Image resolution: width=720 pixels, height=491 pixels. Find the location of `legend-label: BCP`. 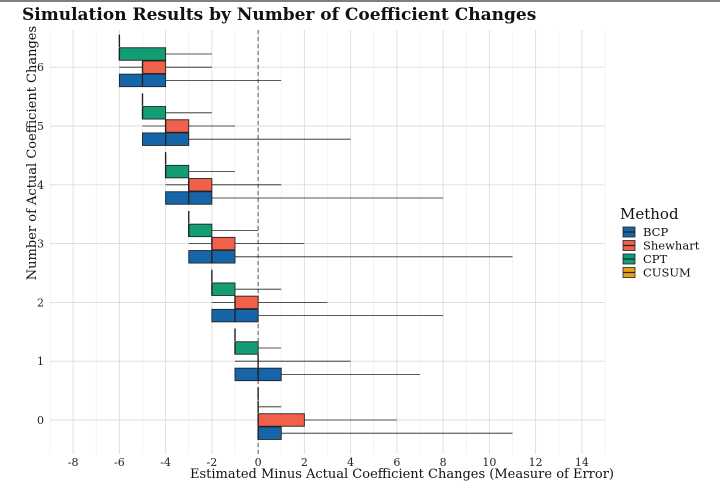

legend-label: BCP is located at coordinates (655, 232).